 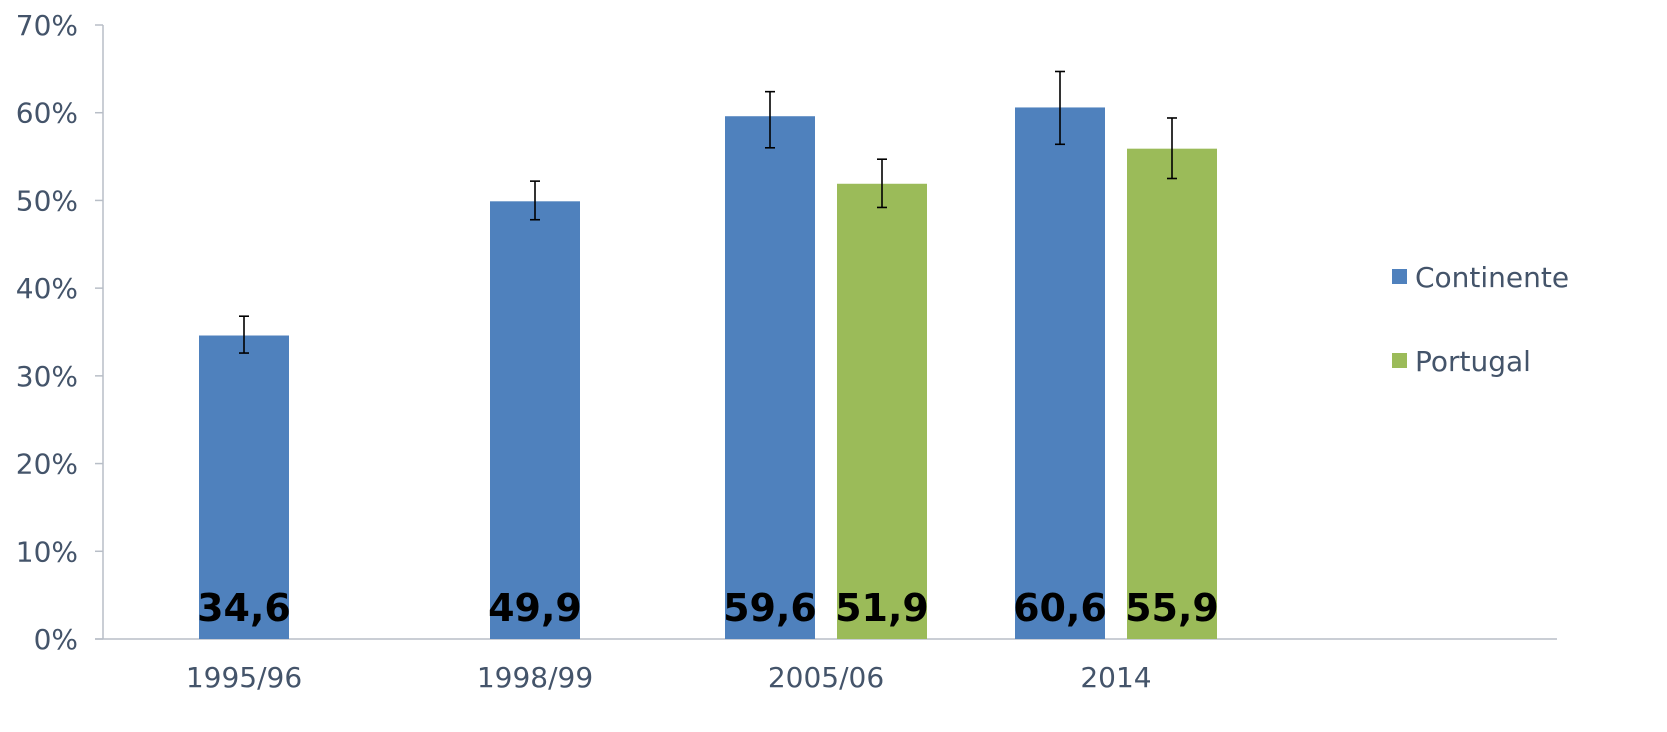 I want to click on y-tick-label: 0%, so click(x=56, y=639).